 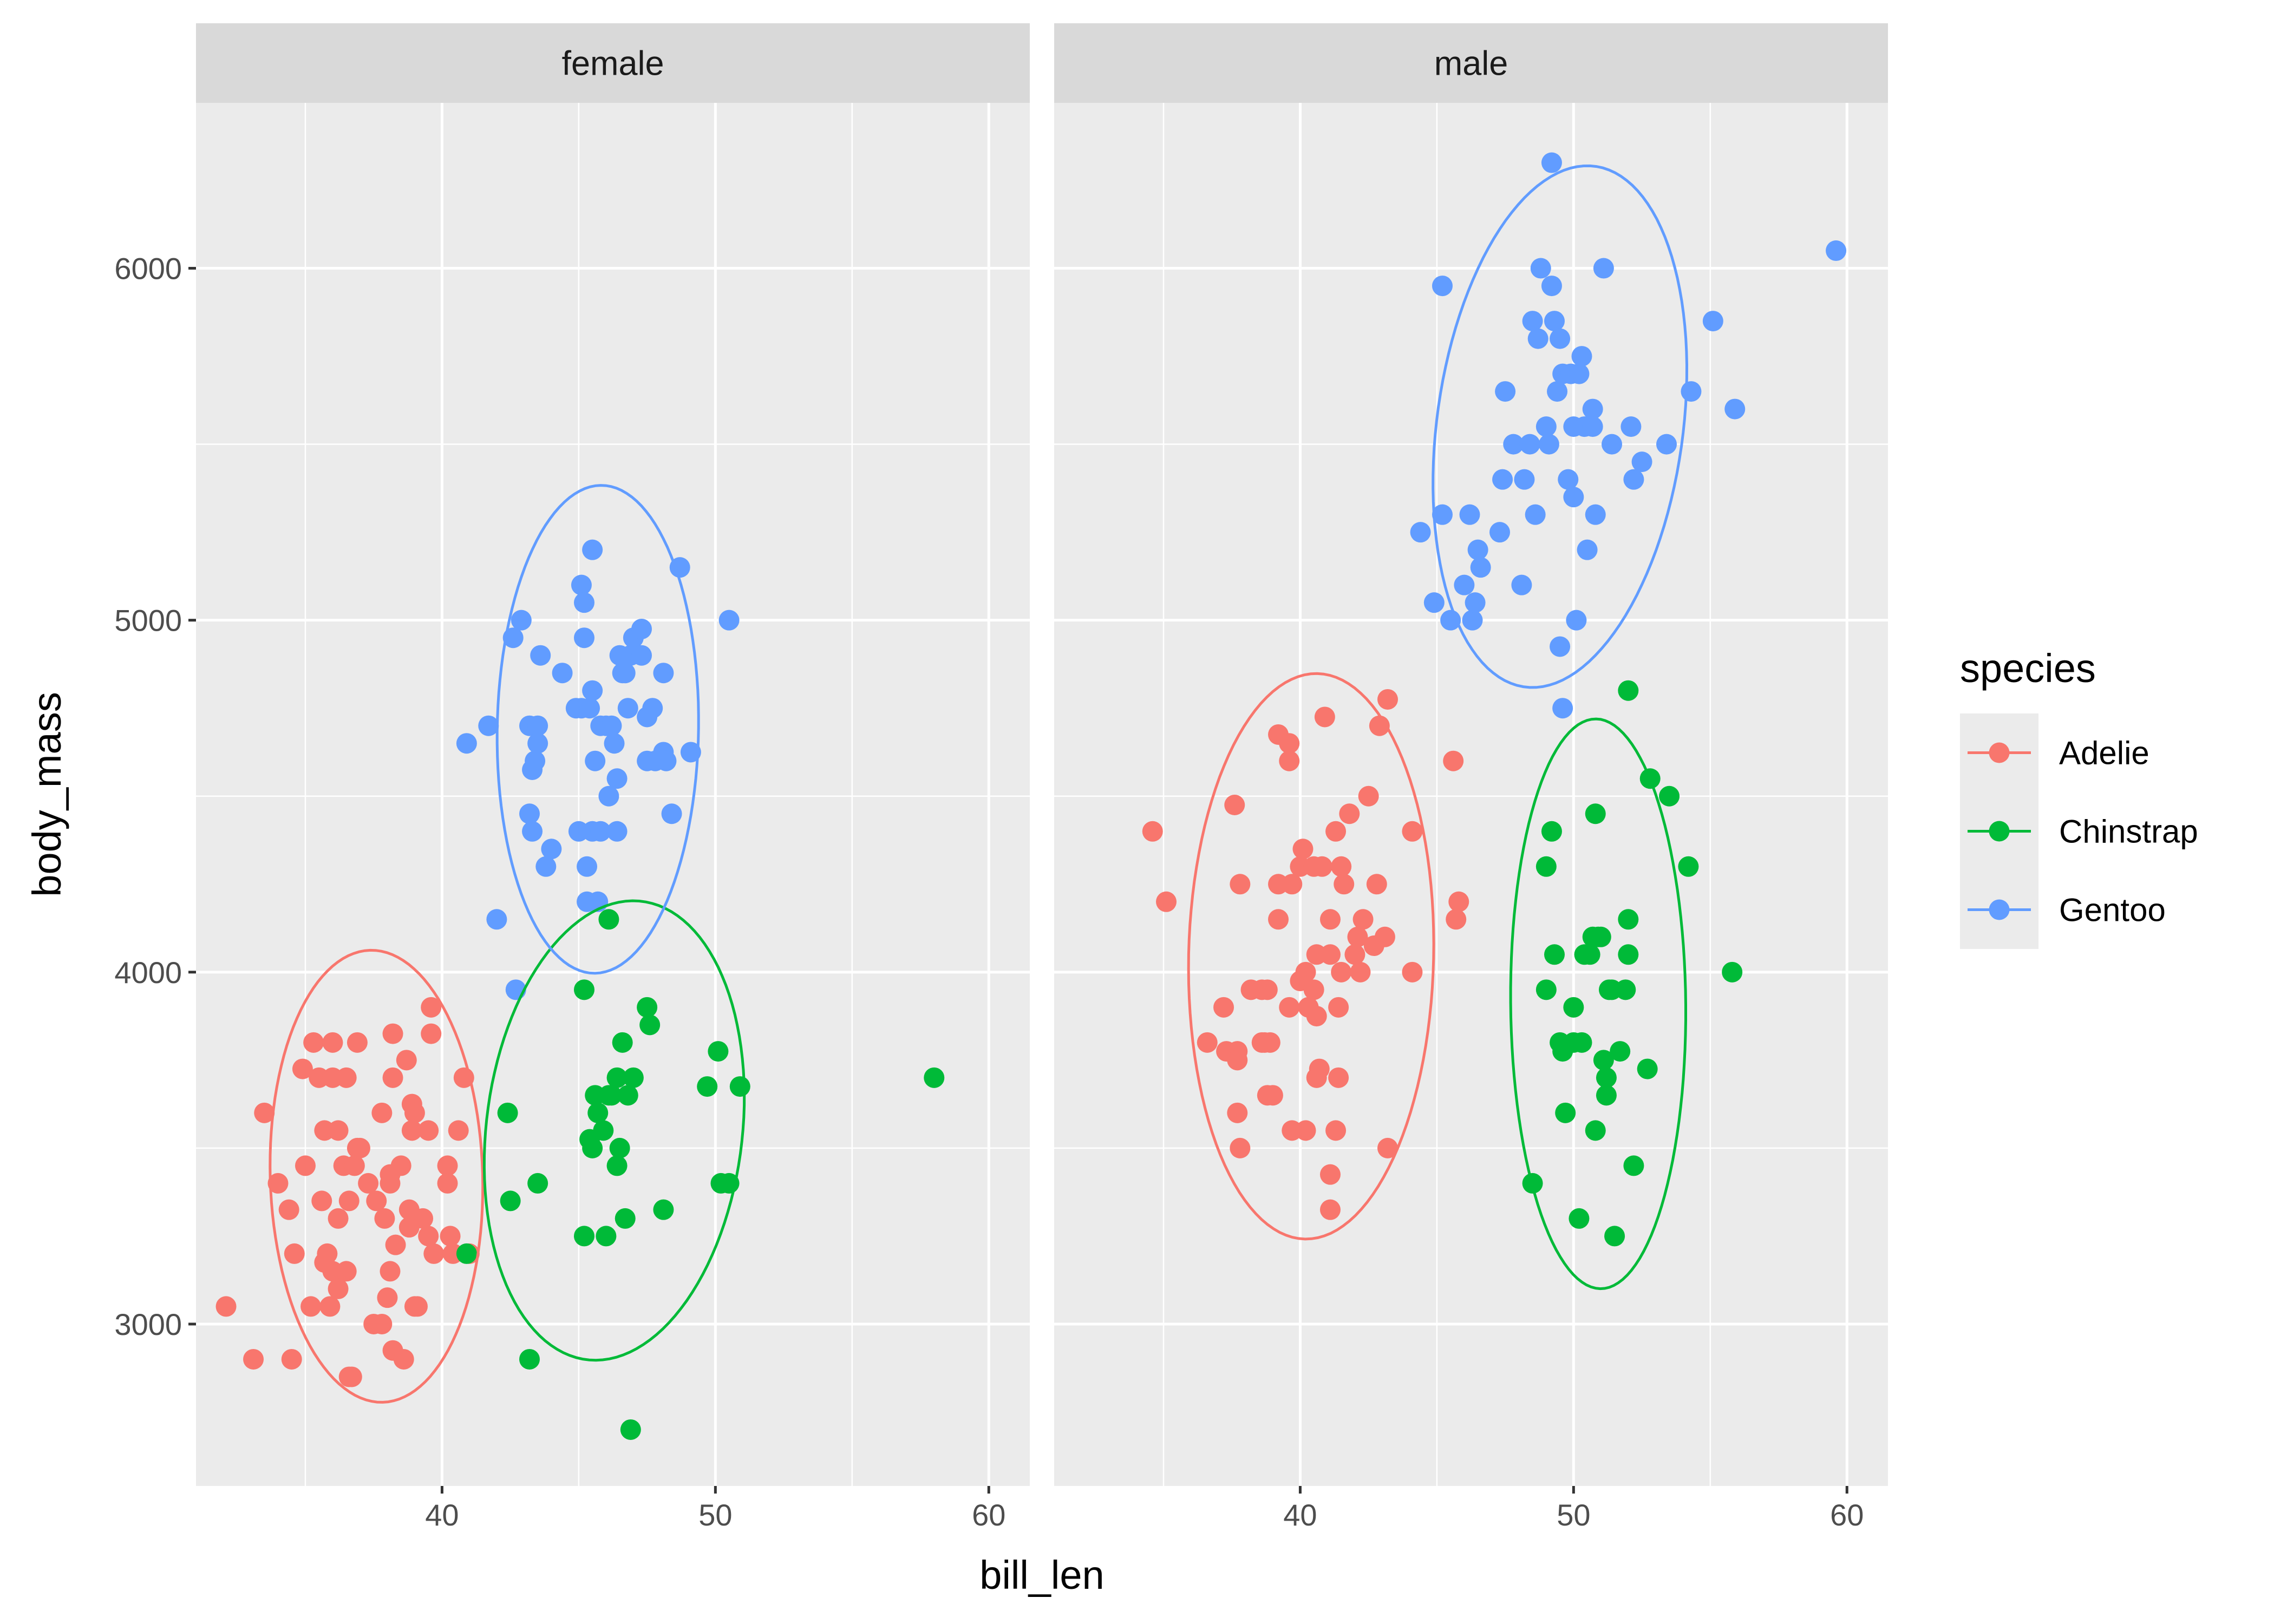 I want to click on legend-label-adelie: Adelie, so click(x=2104, y=753).